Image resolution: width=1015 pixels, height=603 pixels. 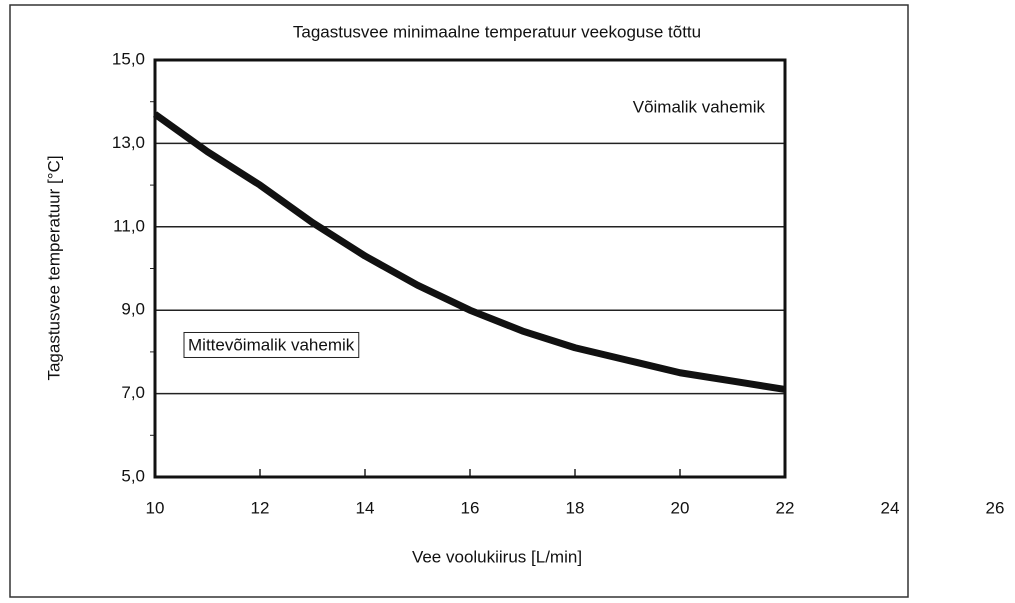 What do you see at coordinates (785, 507) in the screenshot?
I see `x-tick-label: 22` at bounding box center [785, 507].